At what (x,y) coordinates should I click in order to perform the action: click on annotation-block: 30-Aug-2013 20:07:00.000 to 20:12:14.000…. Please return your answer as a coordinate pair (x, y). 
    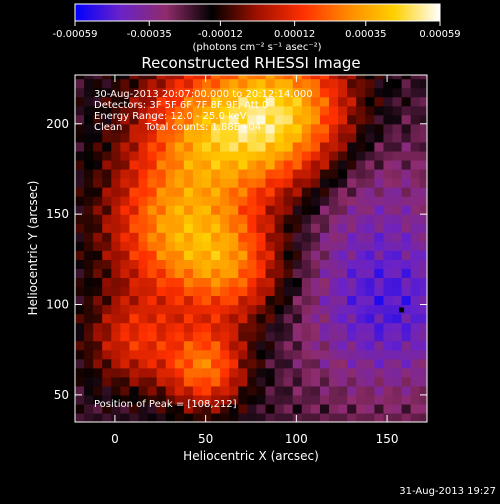
    Looking at the image, I should click on (203, 111).